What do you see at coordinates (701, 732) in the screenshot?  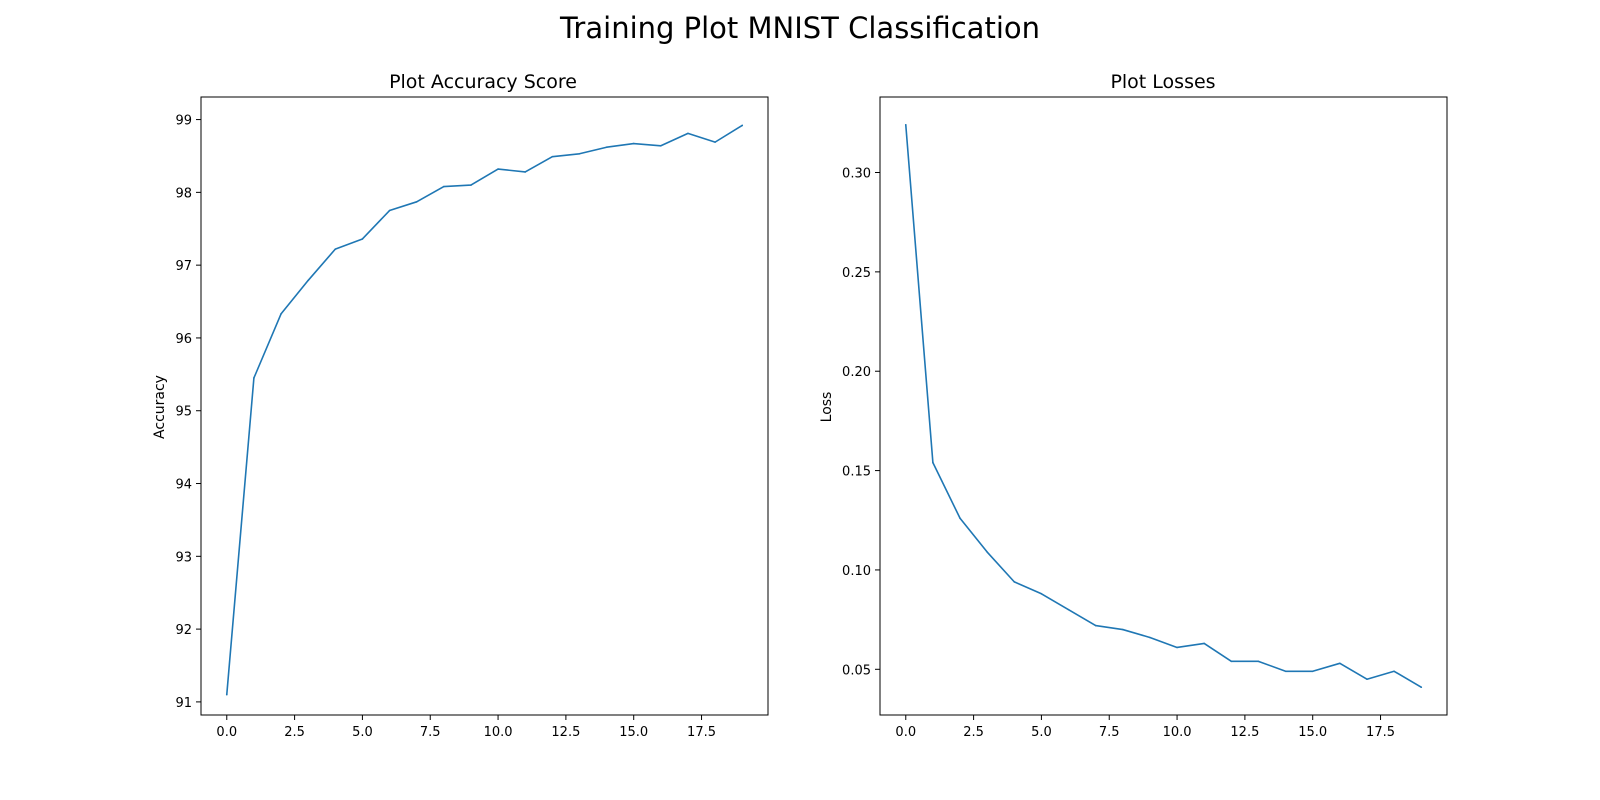 I see `accuracy-x-tick-label: 17.5` at bounding box center [701, 732].